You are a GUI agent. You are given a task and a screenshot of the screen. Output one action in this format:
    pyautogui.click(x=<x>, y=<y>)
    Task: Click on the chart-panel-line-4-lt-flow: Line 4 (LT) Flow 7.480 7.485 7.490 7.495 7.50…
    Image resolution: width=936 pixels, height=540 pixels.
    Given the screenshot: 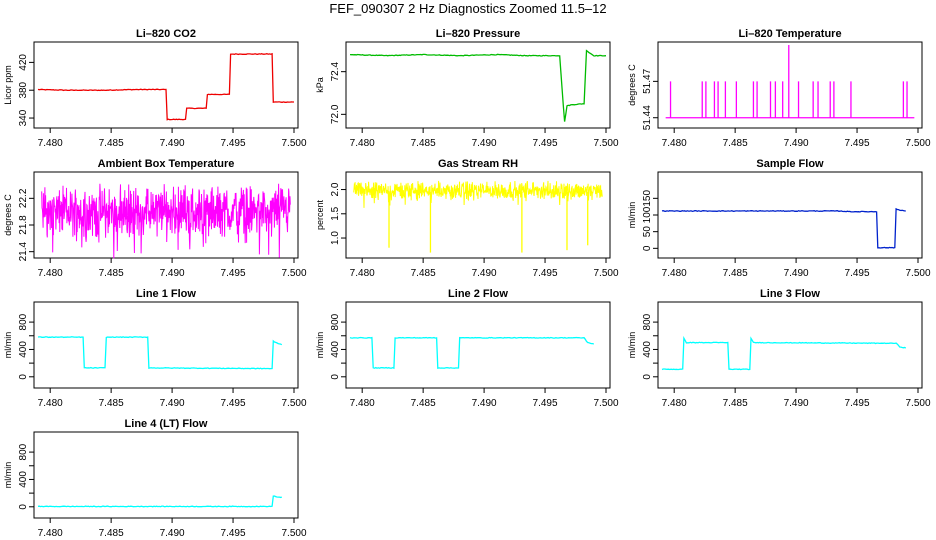 What is the action you would take?
    pyautogui.click(x=155, y=478)
    